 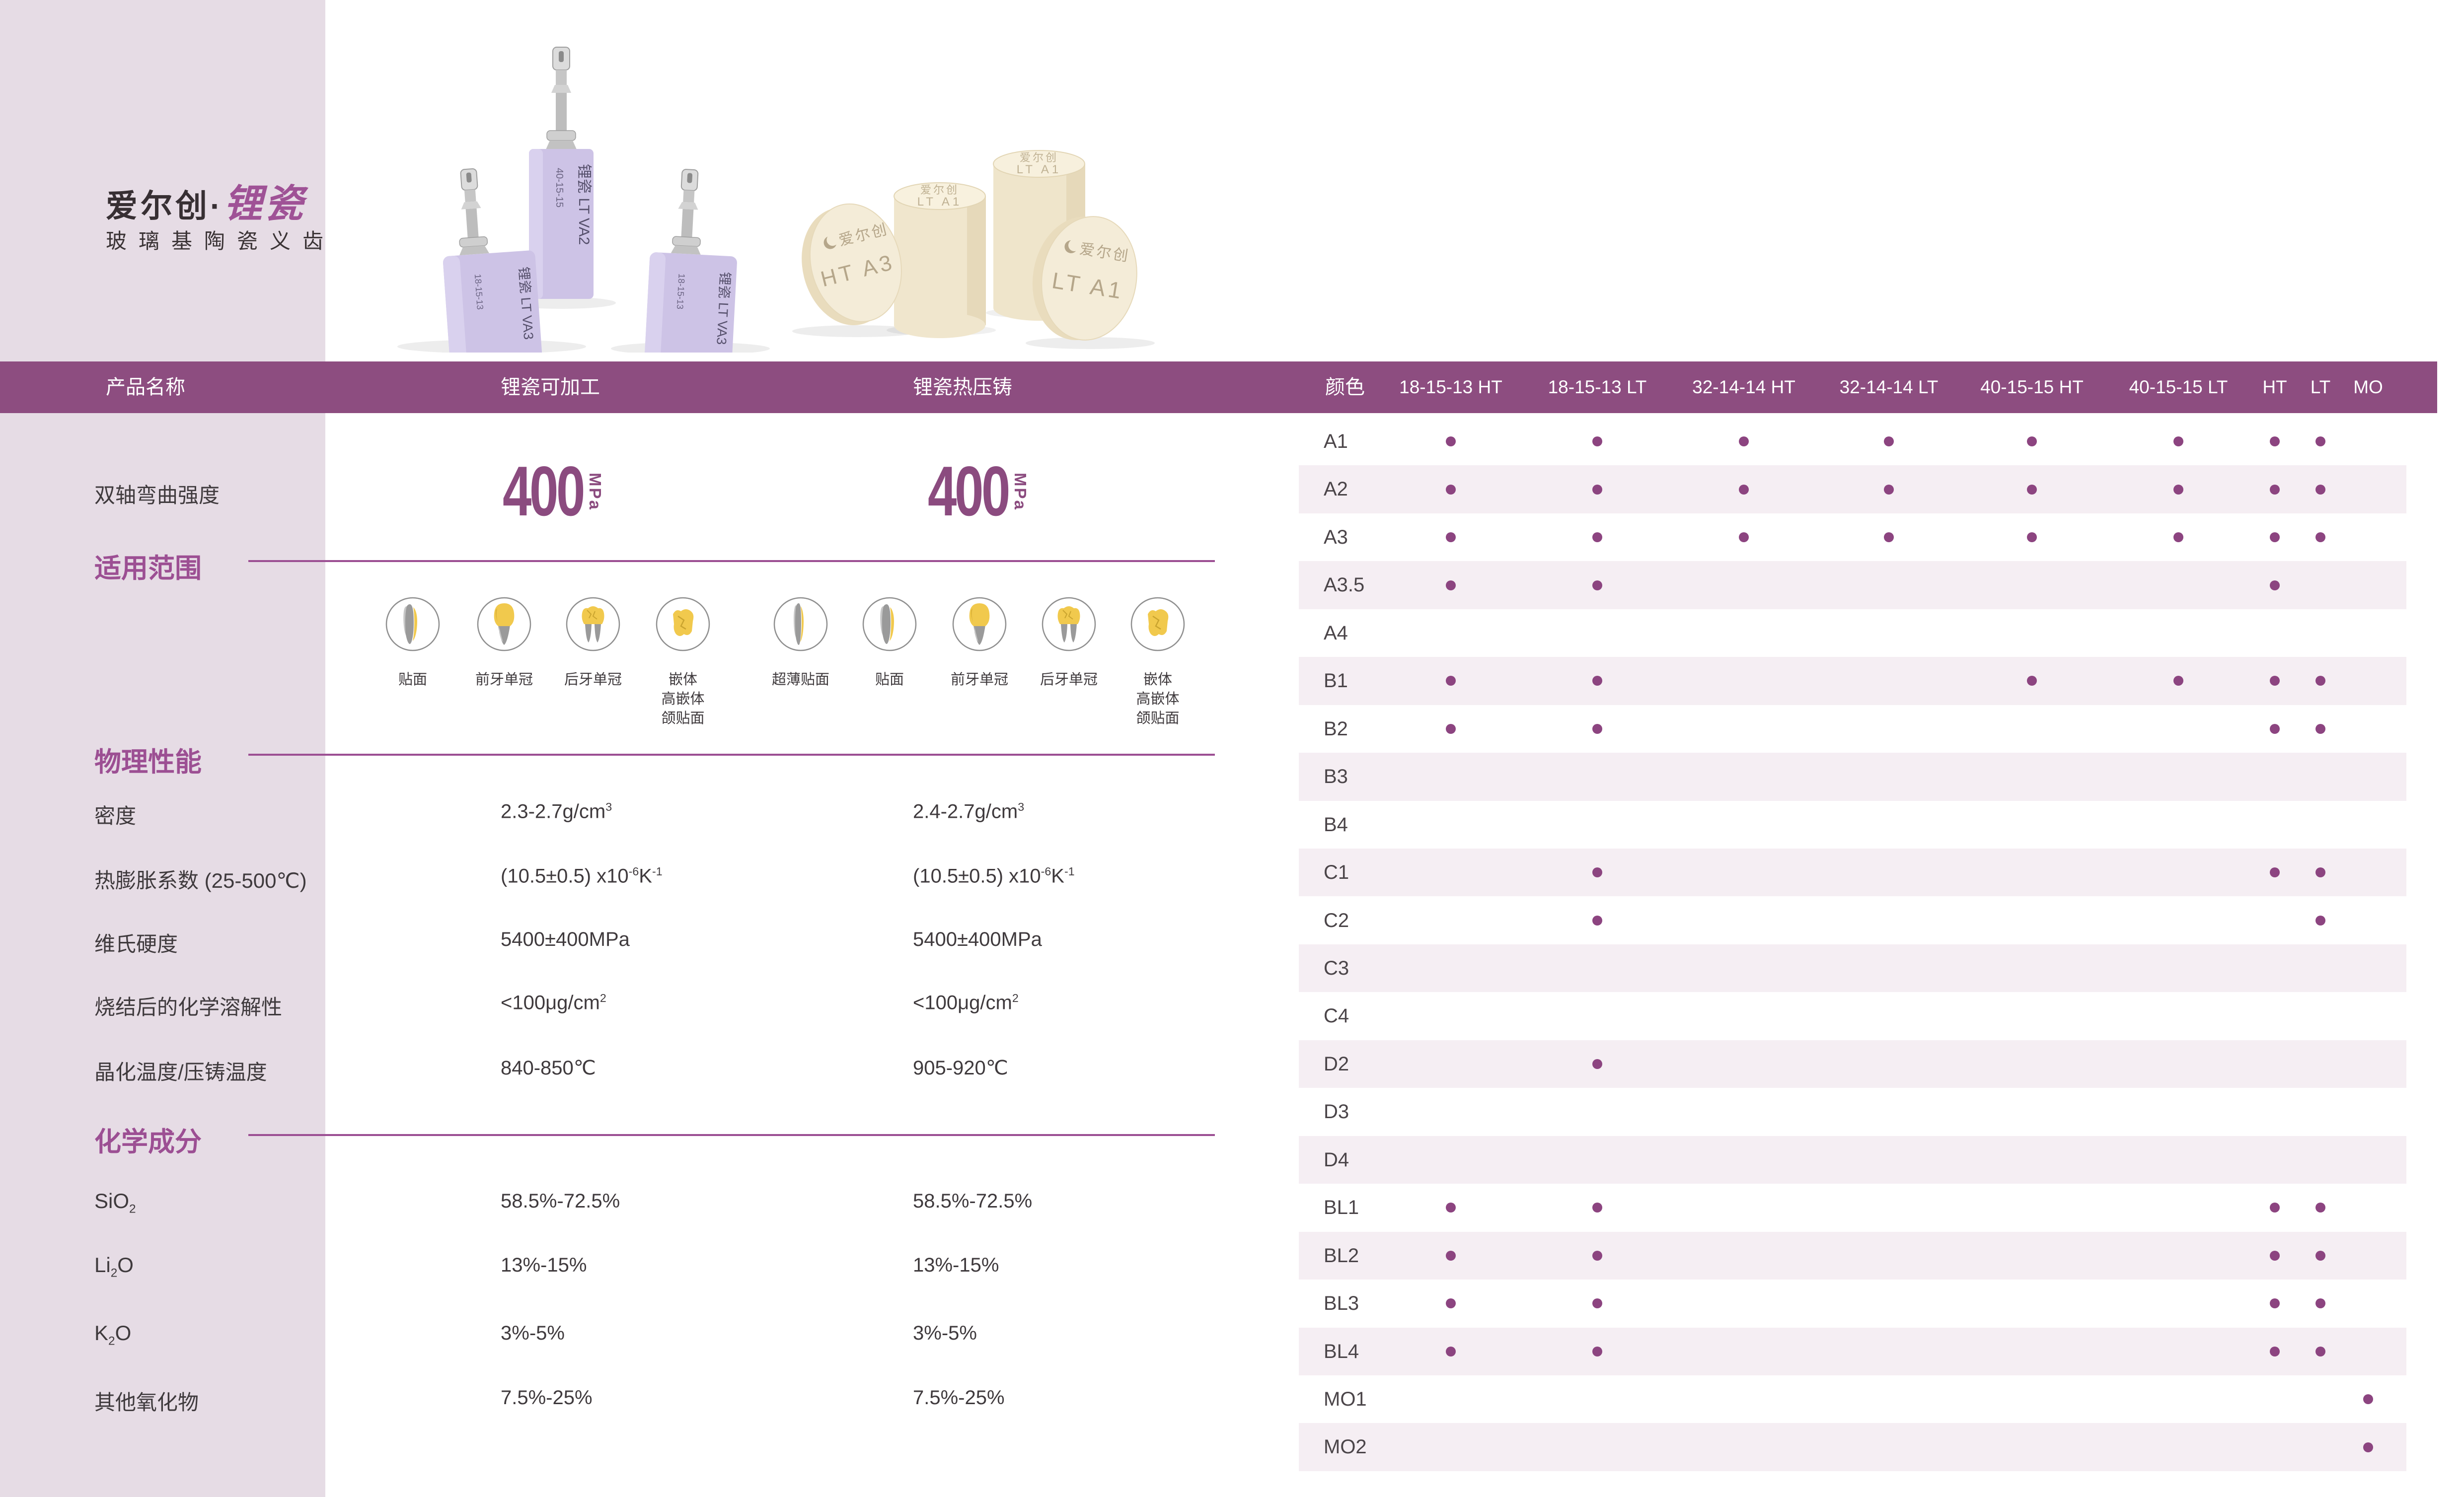 I want to click on shade-row-label: D3, so click(x=1336, y=1112).